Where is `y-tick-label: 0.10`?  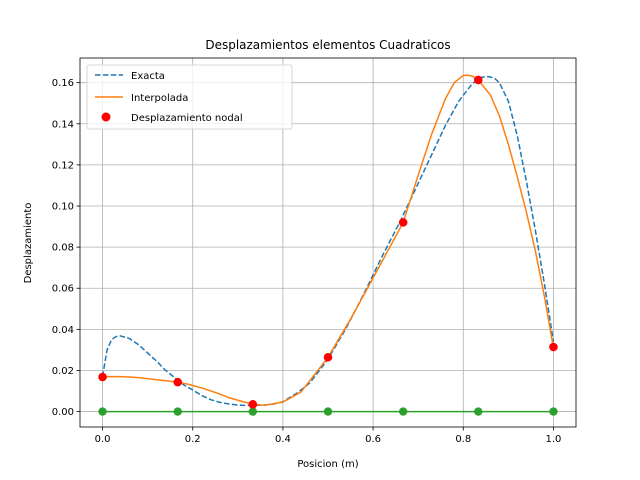 y-tick-label: 0.10 is located at coordinates (63, 207).